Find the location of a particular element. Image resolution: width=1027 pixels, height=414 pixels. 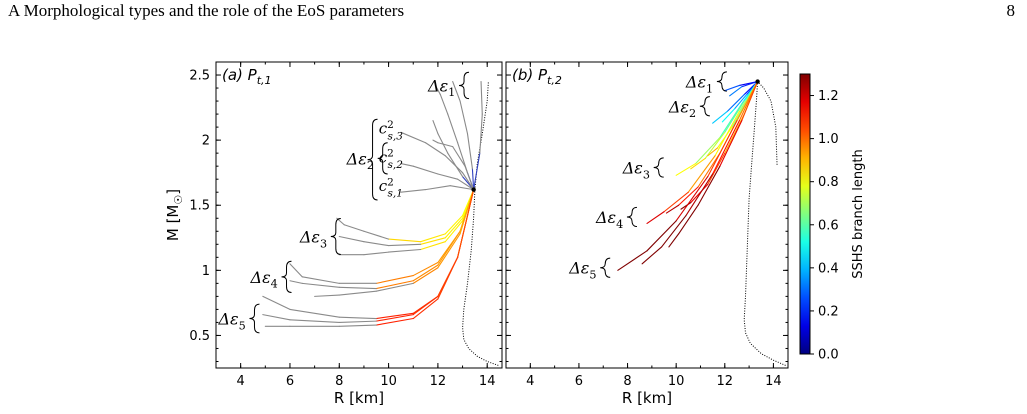

y-tick-label: 1.5 is located at coordinates (199, 206).